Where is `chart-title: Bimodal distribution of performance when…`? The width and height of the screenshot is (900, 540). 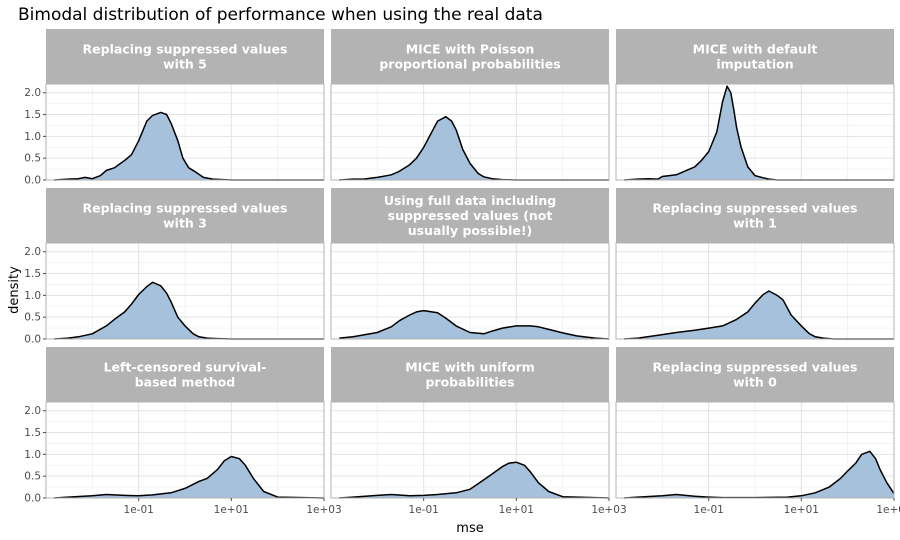 chart-title: Bimodal distribution of performance when… is located at coordinates (280, 15).